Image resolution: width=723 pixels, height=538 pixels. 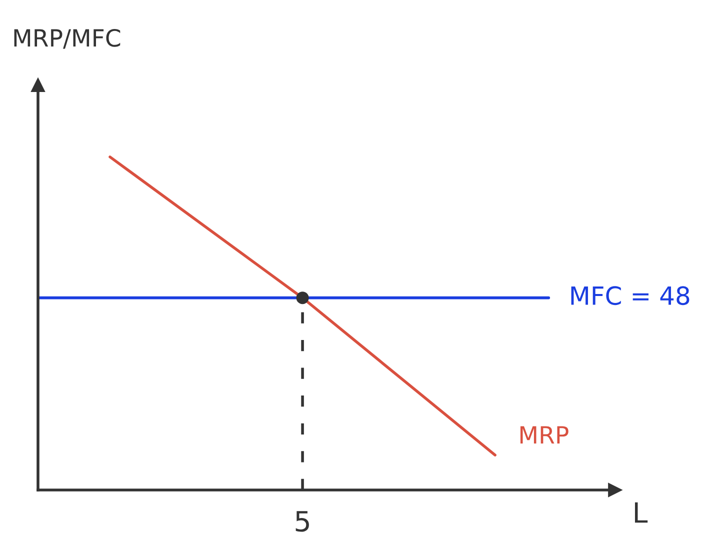 What do you see at coordinates (544, 435) in the screenshot?
I see `series-label: MRP` at bounding box center [544, 435].